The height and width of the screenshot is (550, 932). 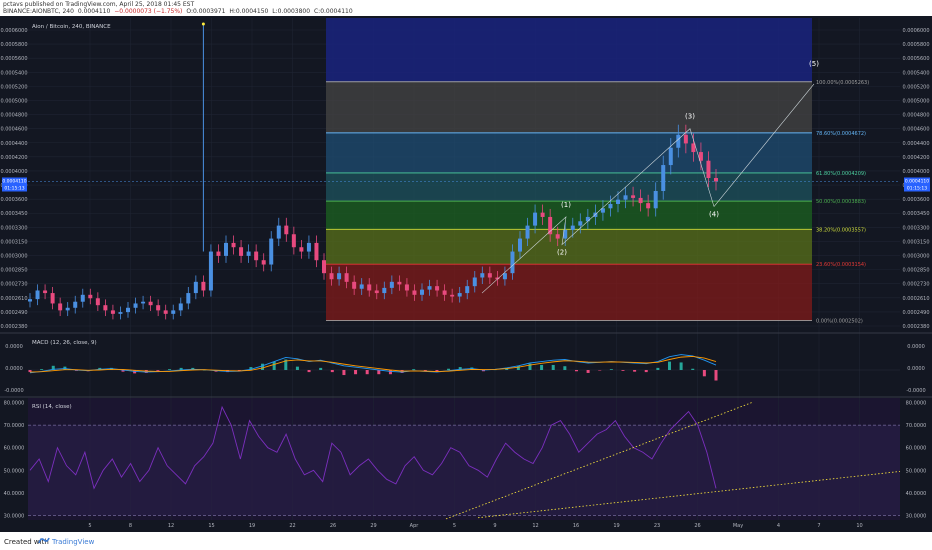 What do you see at coordinates (915, 87) in the screenshot?
I see `price-tick-right: 0.0005200` at bounding box center [915, 87].